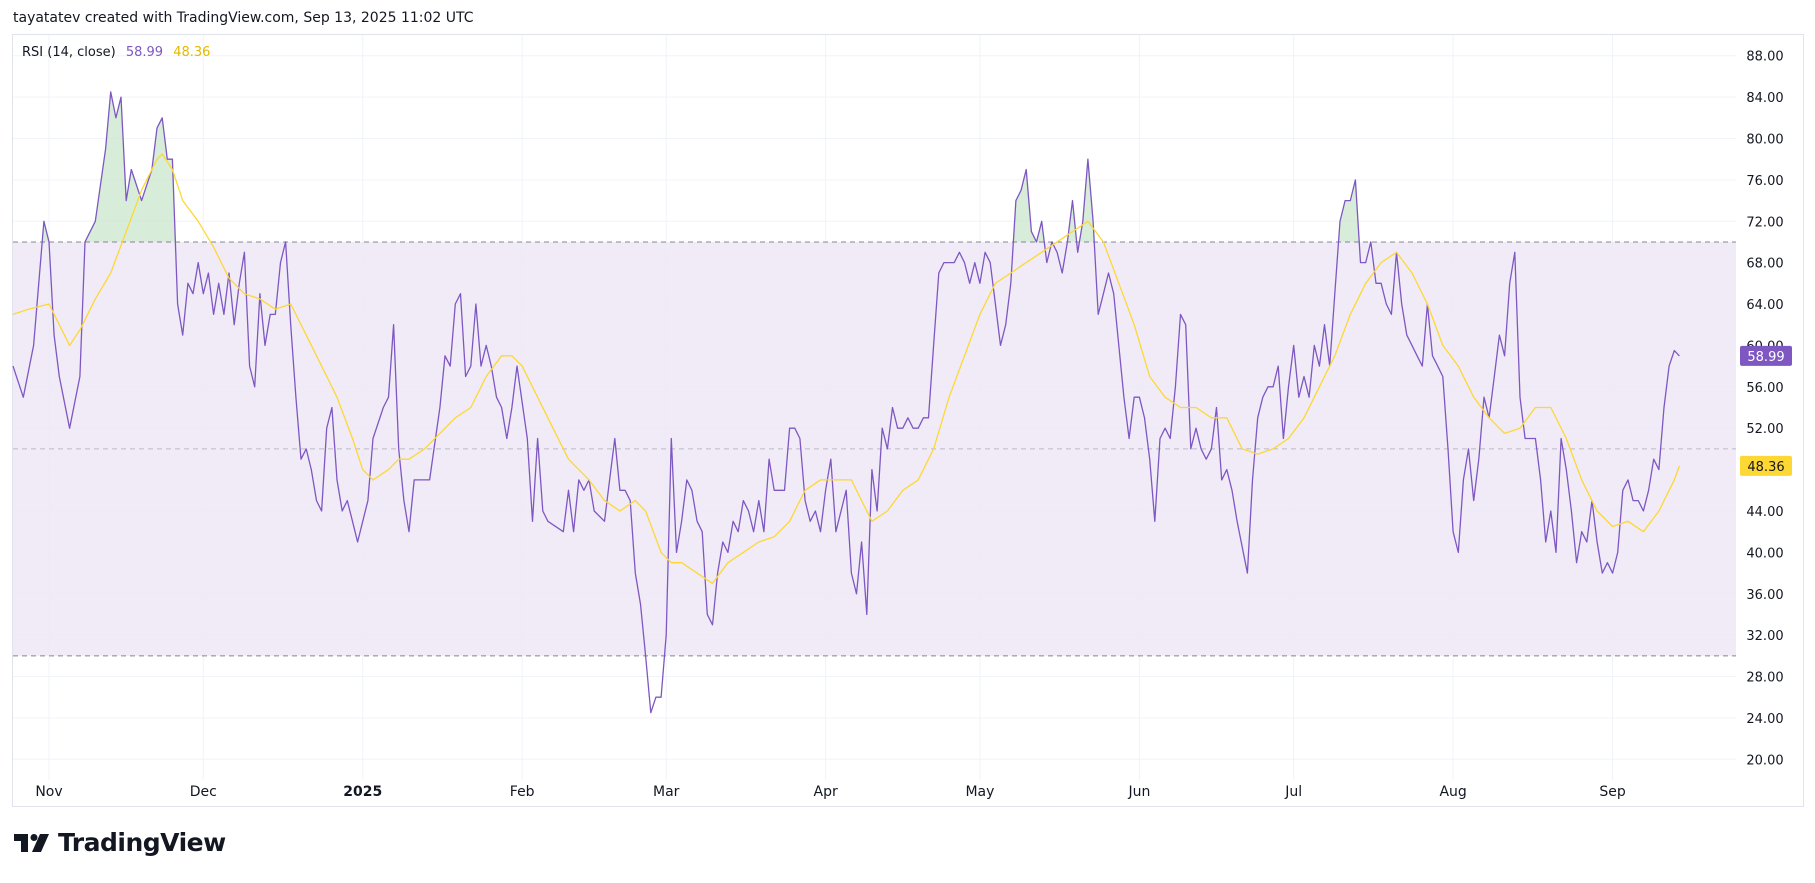  What do you see at coordinates (1764, 181) in the screenshot?
I see `y-tick-label: 76.00` at bounding box center [1764, 181].